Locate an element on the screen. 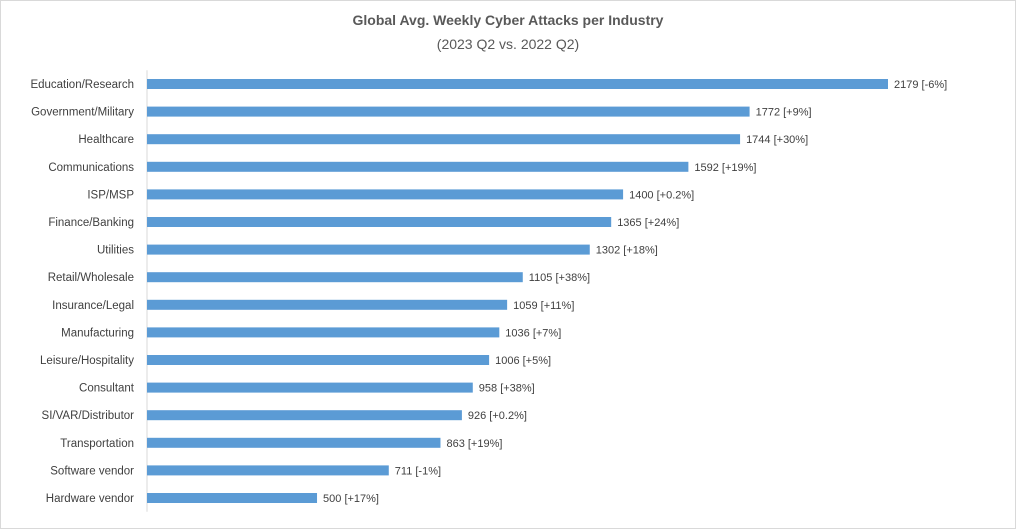 The height and width of the screenshot is (529, 1016). category-label: Manufacturing is located at coordinates (97, 333).